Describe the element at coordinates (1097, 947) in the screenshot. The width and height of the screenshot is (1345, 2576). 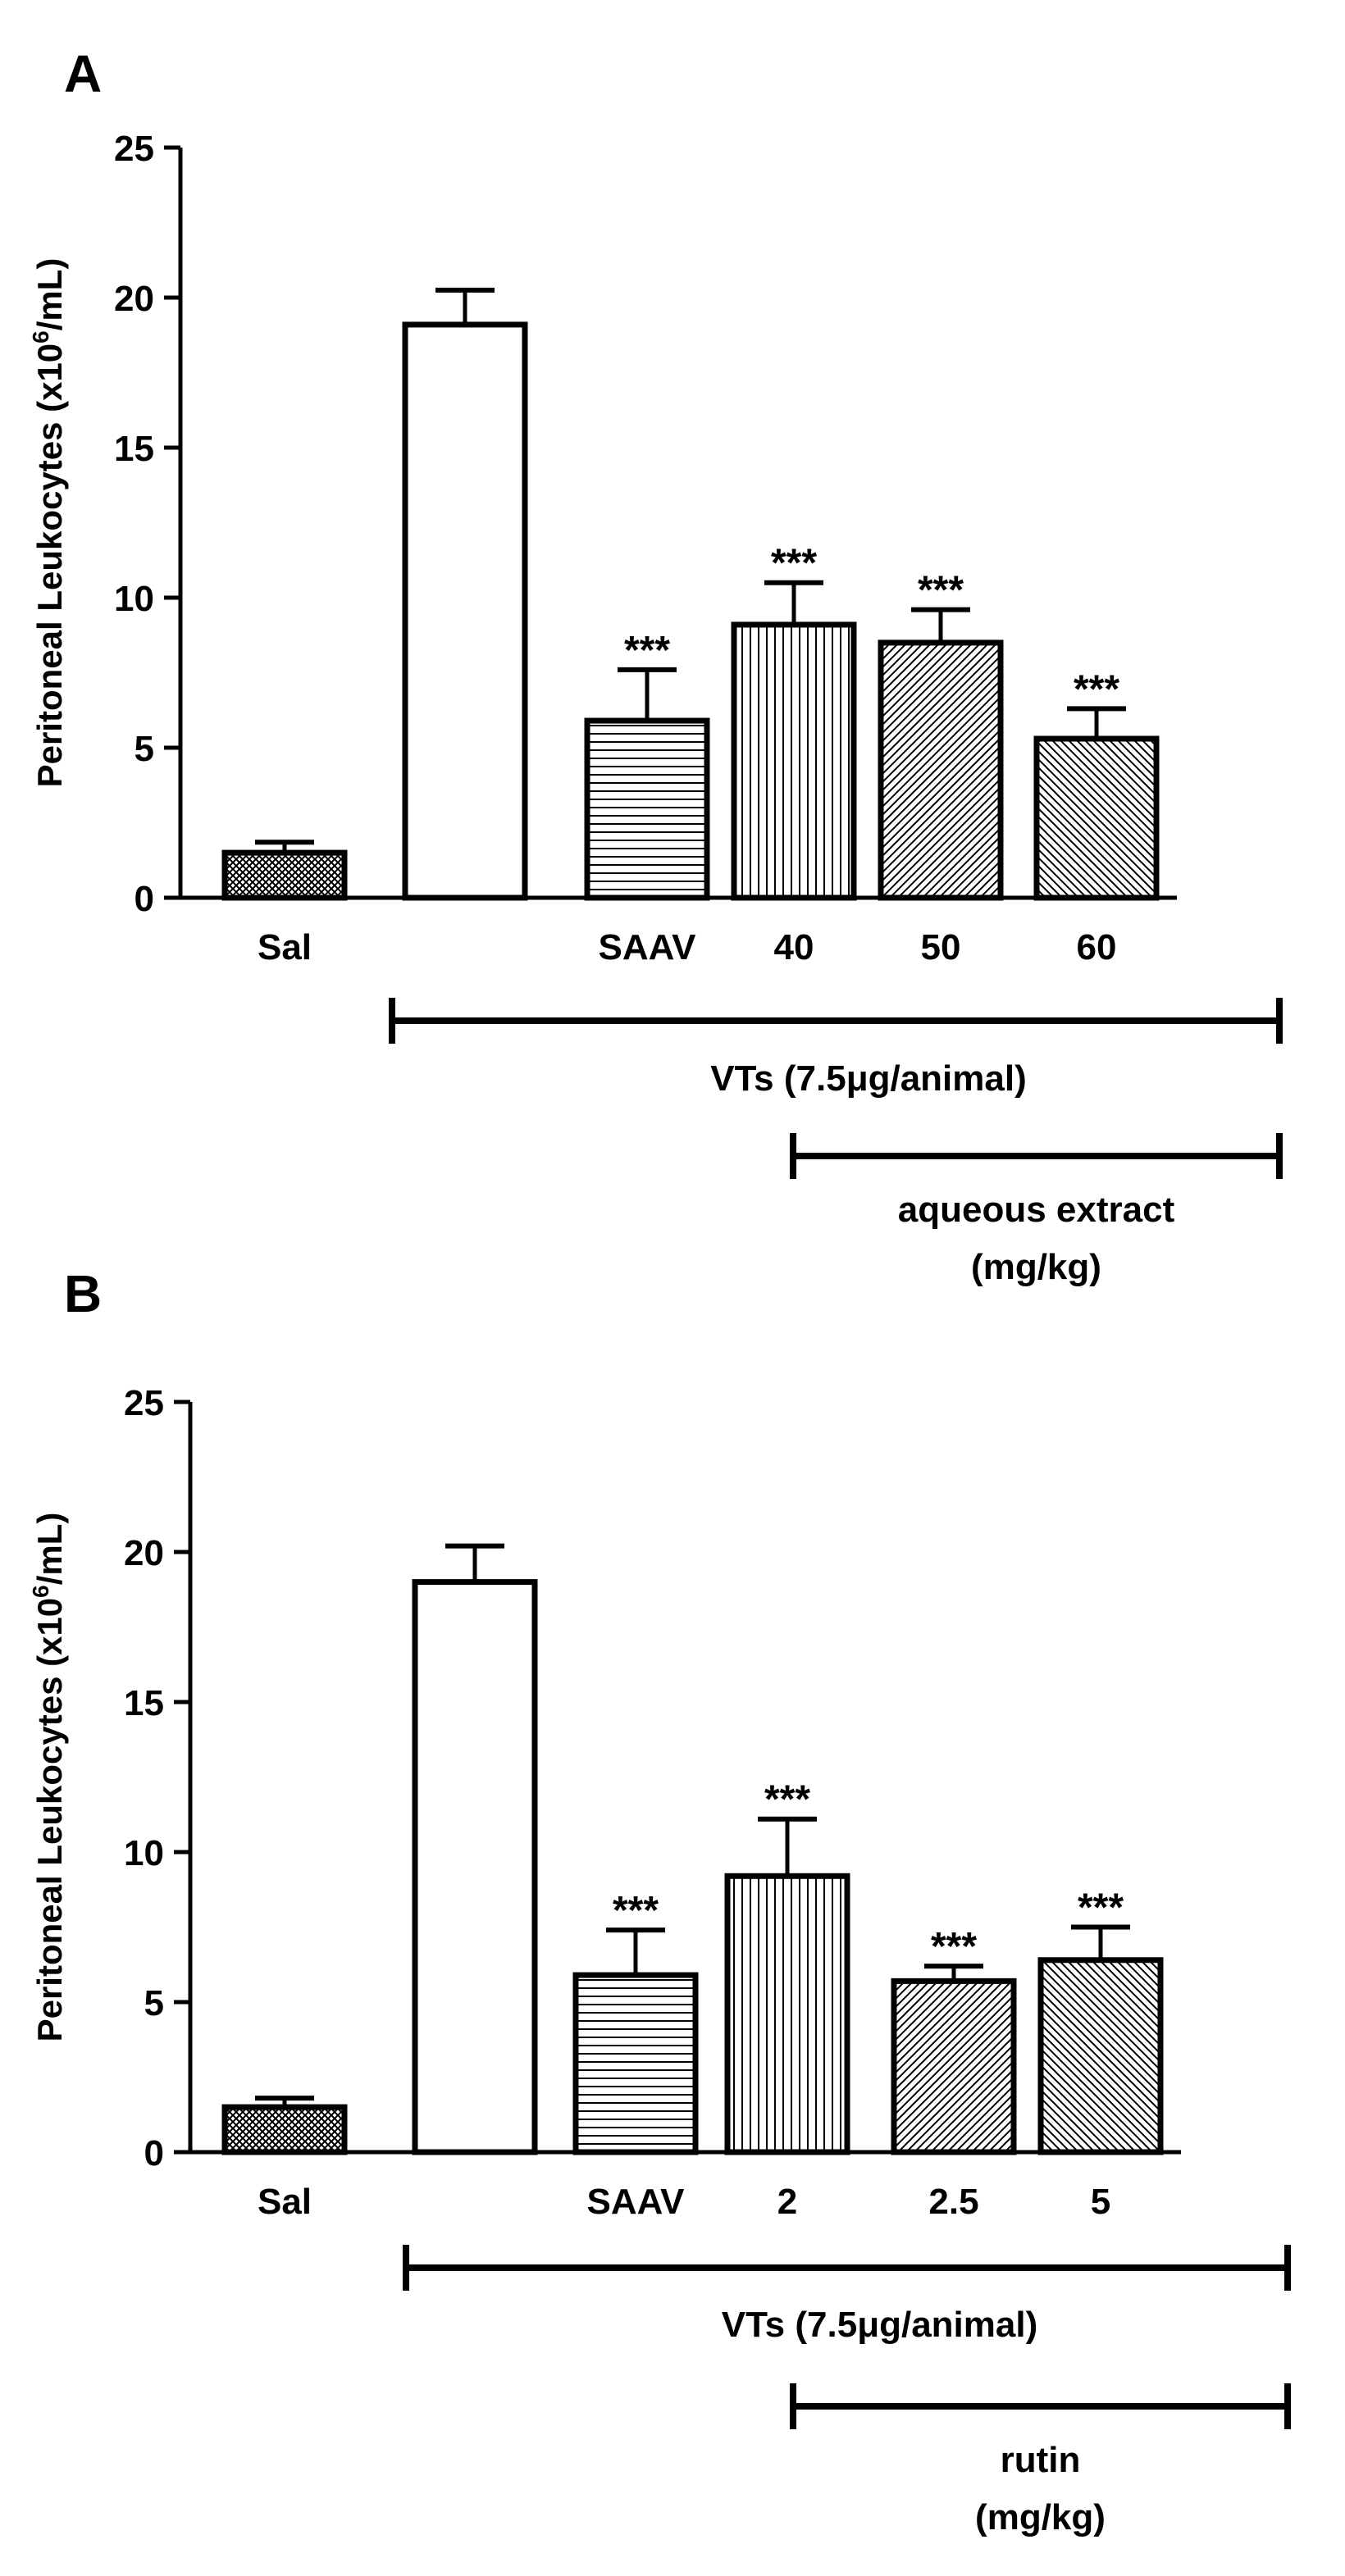
I see `x-tick-label: 60` at that location.